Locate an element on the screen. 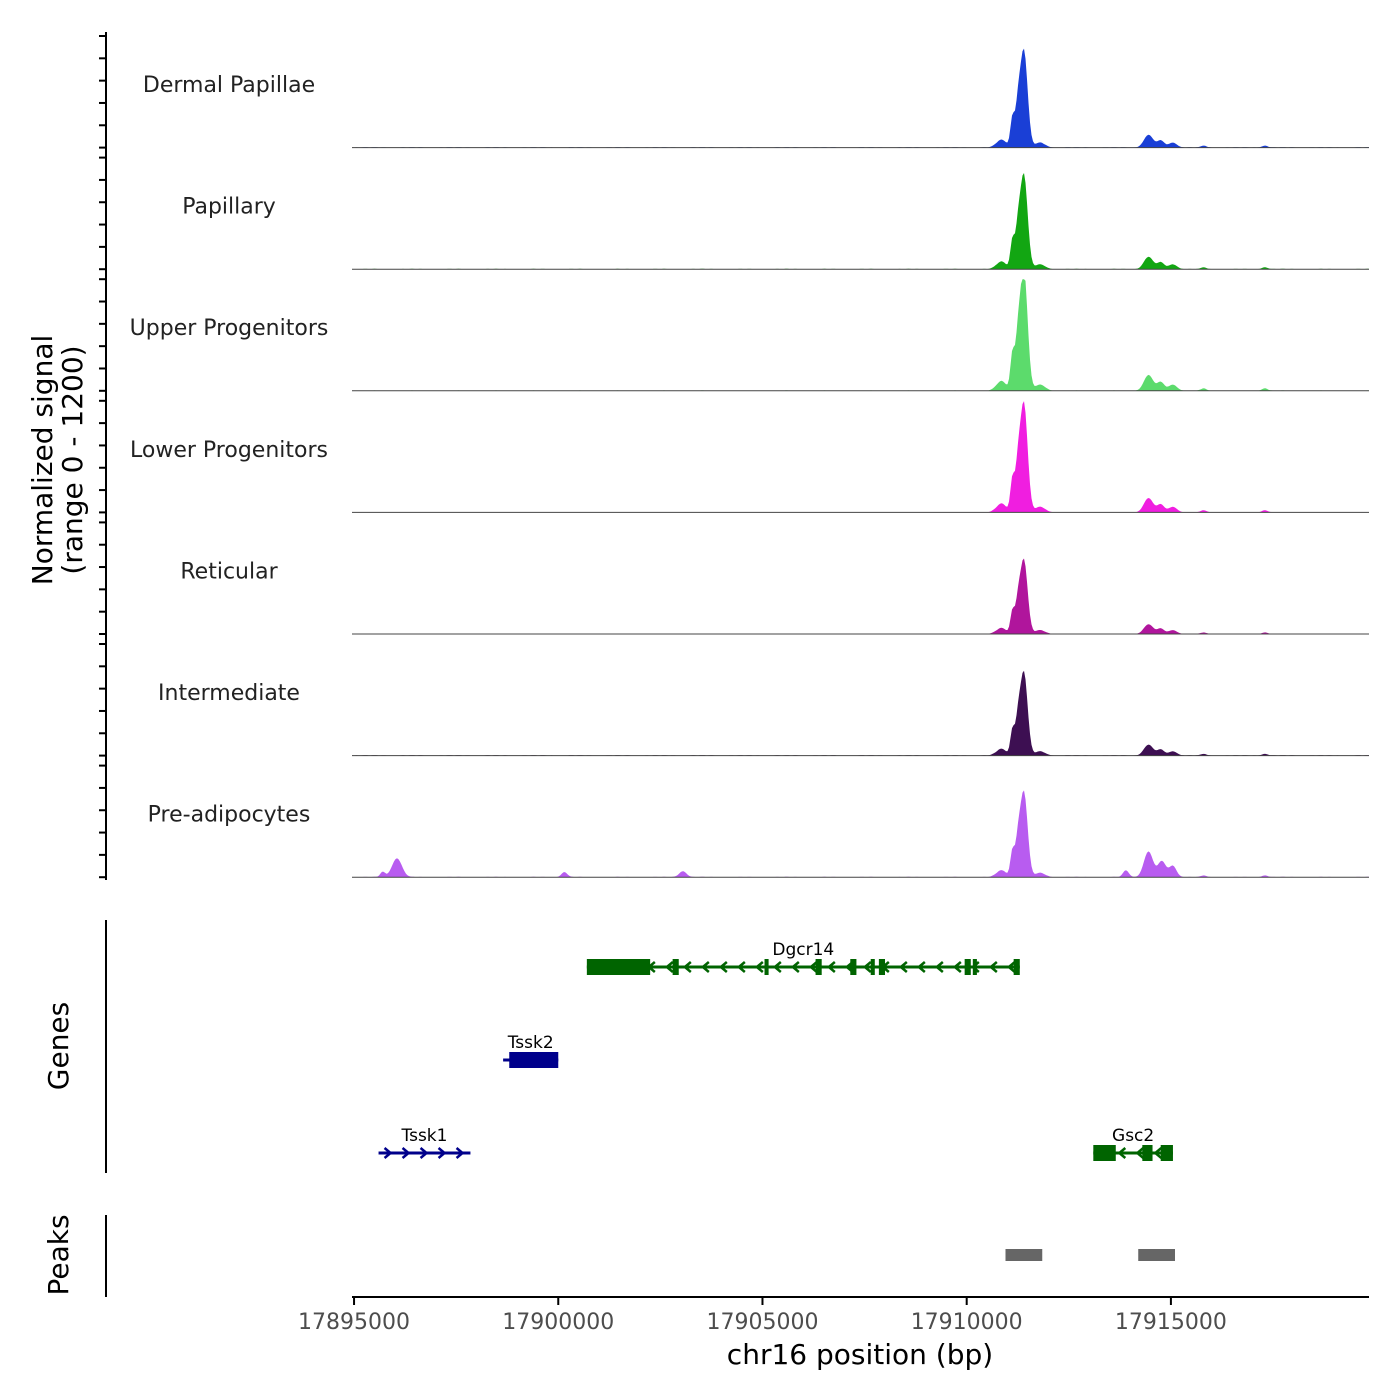 This screenshot has width=1400, height=1400. y-axis-title-line2: (range 0 - 1200) is located at coordinates (72, 459).